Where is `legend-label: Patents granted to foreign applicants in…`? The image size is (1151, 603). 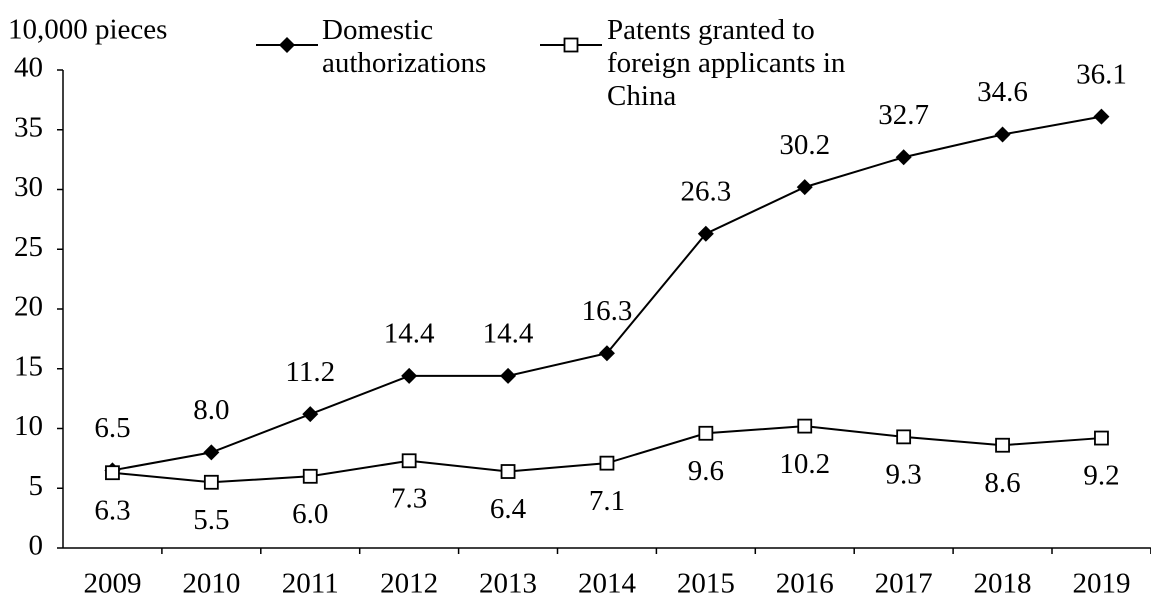
legend-label: Patents granted to foreign applicants in… is located at coordinates (726, 63).